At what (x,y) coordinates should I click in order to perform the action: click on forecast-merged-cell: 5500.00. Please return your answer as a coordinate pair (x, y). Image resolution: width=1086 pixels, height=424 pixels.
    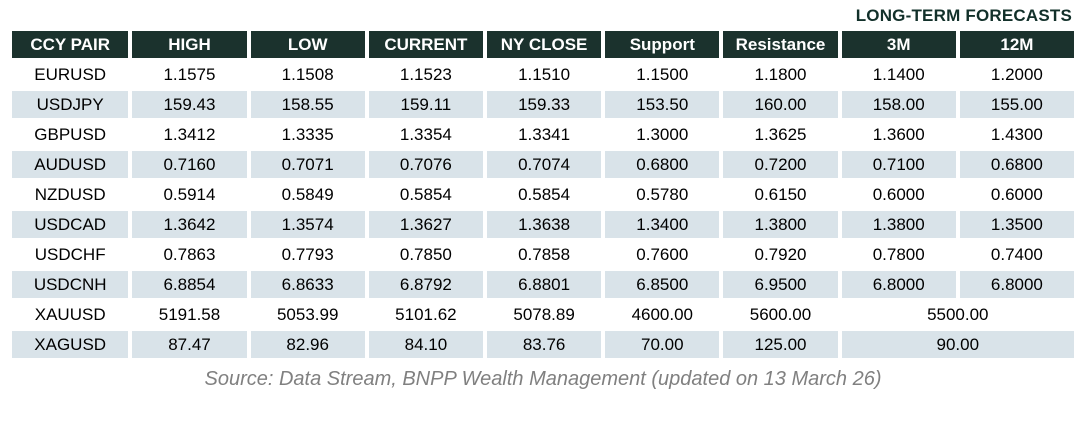
    Looking at the image, I should click on (957, 314).